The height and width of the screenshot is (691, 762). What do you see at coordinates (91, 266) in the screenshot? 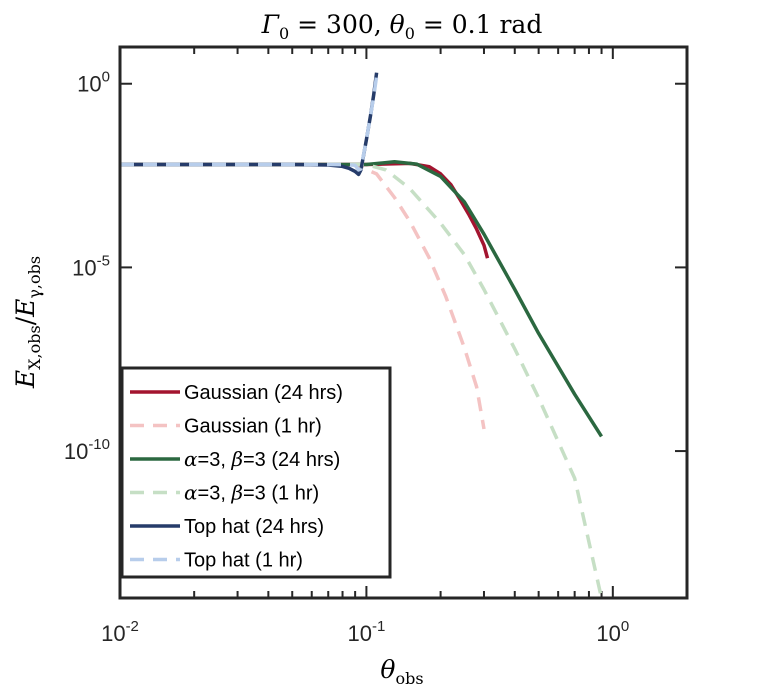
I see `y-tick-label: 10⁻⁵` at bounding box center [91, 266].